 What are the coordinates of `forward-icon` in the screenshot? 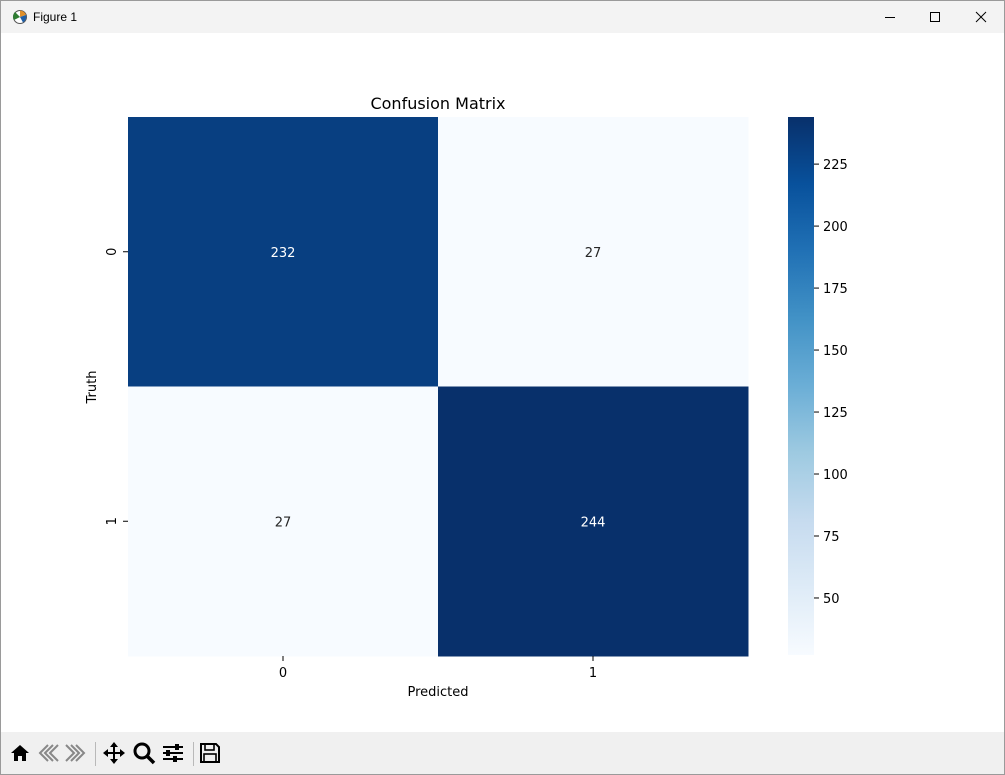 It's located at (75, 753).